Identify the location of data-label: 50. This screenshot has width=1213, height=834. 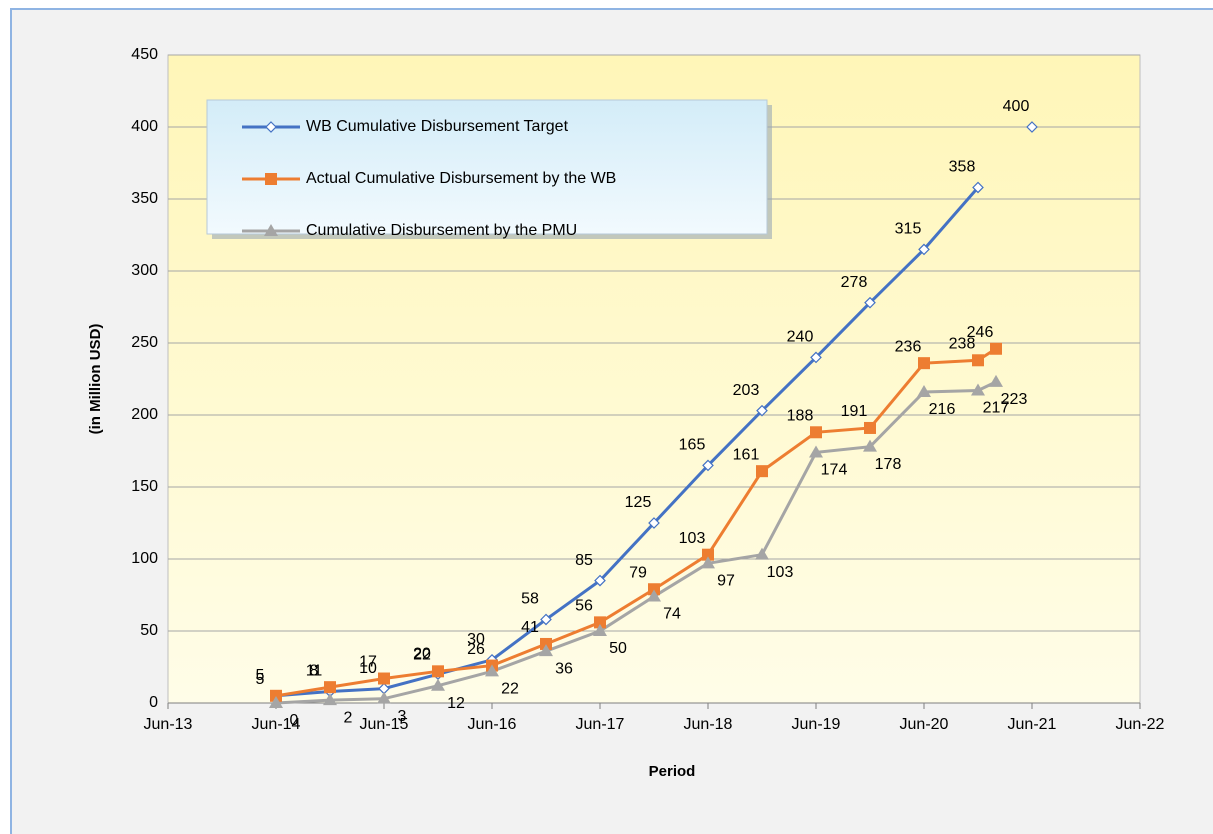
(618, 648).